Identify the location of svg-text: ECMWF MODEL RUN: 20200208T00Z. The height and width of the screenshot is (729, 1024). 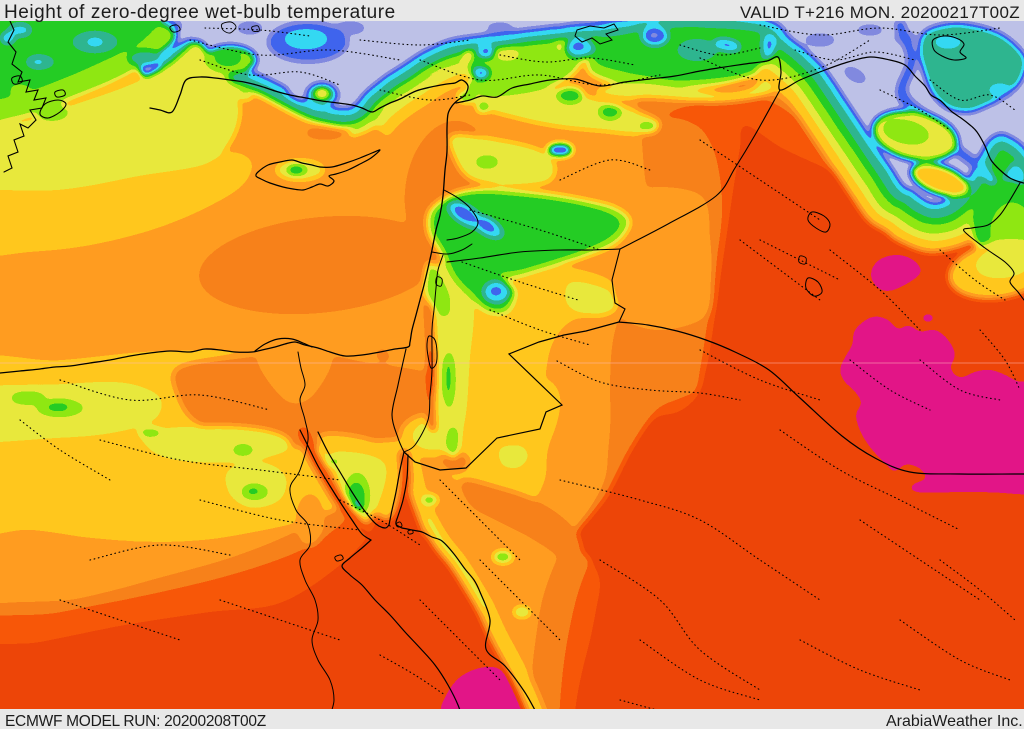
(135, 721).